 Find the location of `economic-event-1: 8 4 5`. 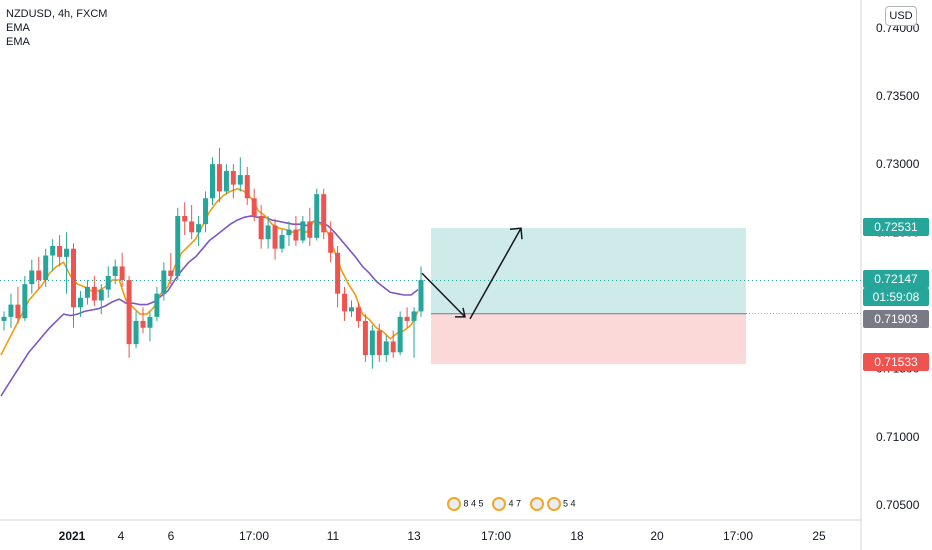

economic-event-1: 8 4 5 is located at coordinates (465, 507).